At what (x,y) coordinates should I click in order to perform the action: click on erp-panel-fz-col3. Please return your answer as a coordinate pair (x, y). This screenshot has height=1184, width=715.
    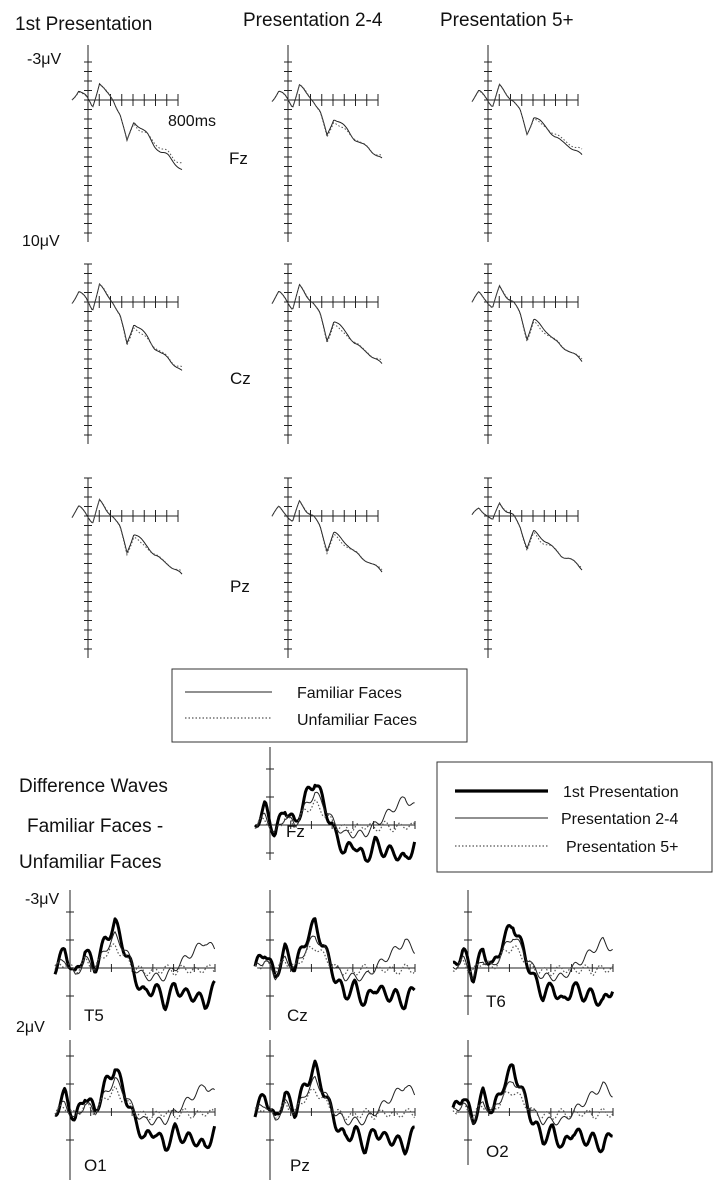
    Looking at the image, I should click on (527, 143).